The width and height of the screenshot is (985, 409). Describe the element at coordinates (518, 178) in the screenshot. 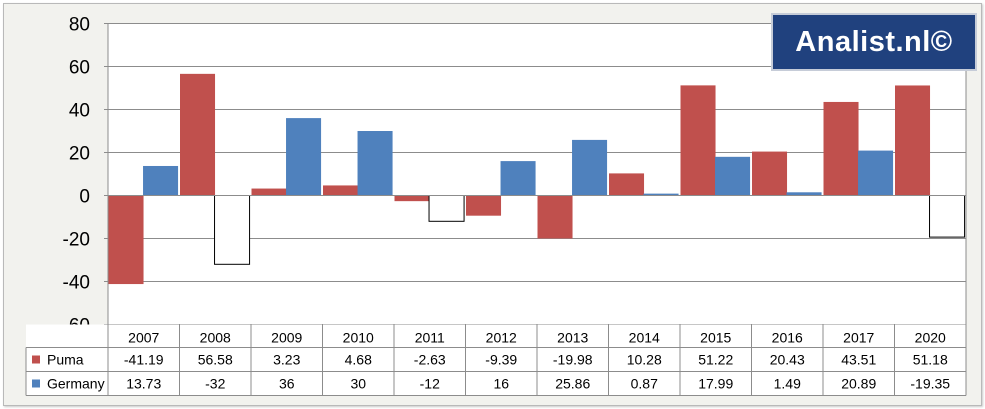

I see `bar-germany-2012` at that location.